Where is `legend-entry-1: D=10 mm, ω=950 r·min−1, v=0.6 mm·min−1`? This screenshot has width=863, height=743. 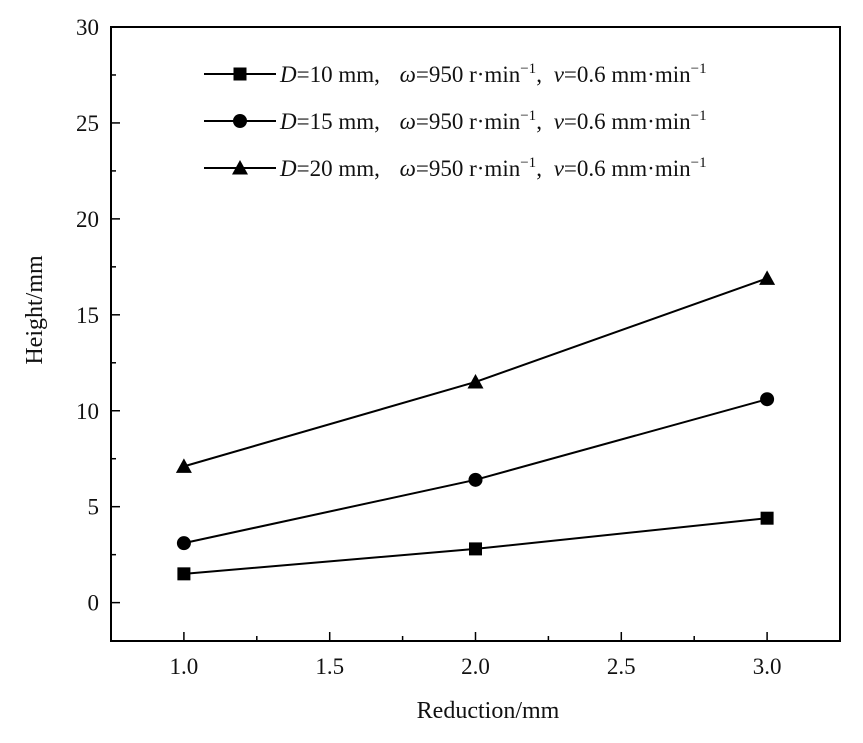
legend-entry-1: D=10 mm, ω=950 r·min−1, v=0.6 mm·min−1 is located at coordinates (455, 74).